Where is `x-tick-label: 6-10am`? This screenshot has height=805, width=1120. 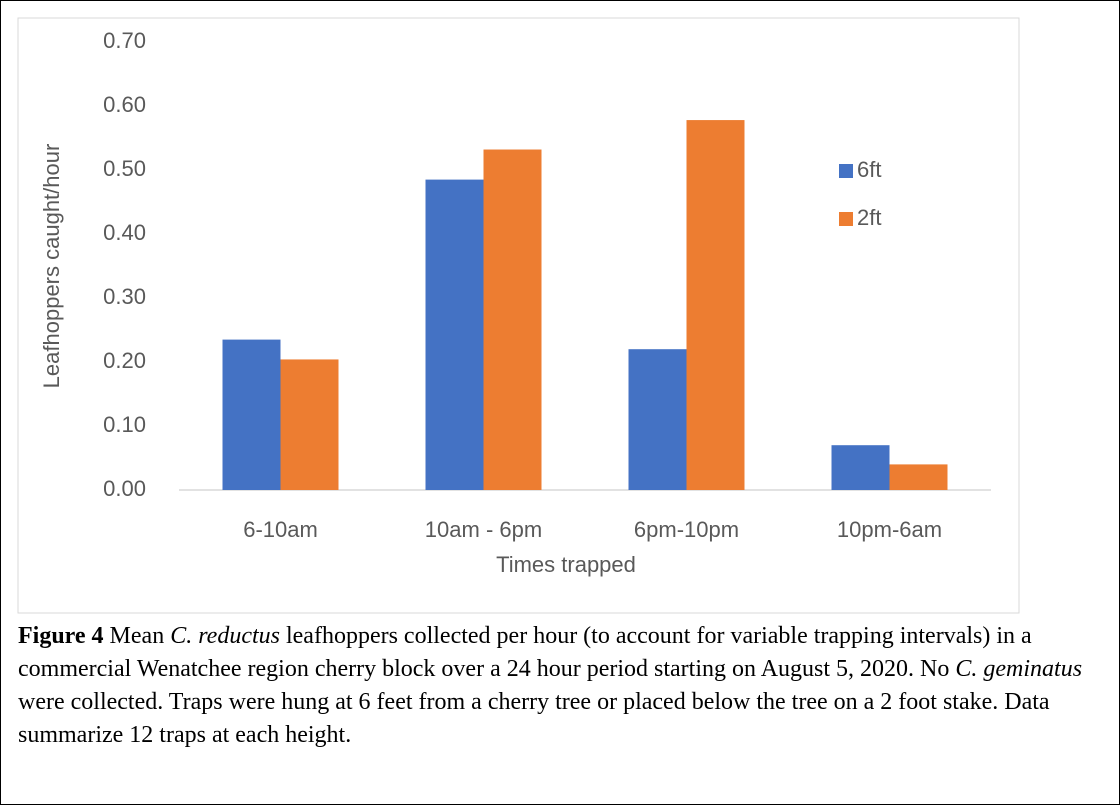 x-tick-label: 6-10am is located at coordinates (280, 529).